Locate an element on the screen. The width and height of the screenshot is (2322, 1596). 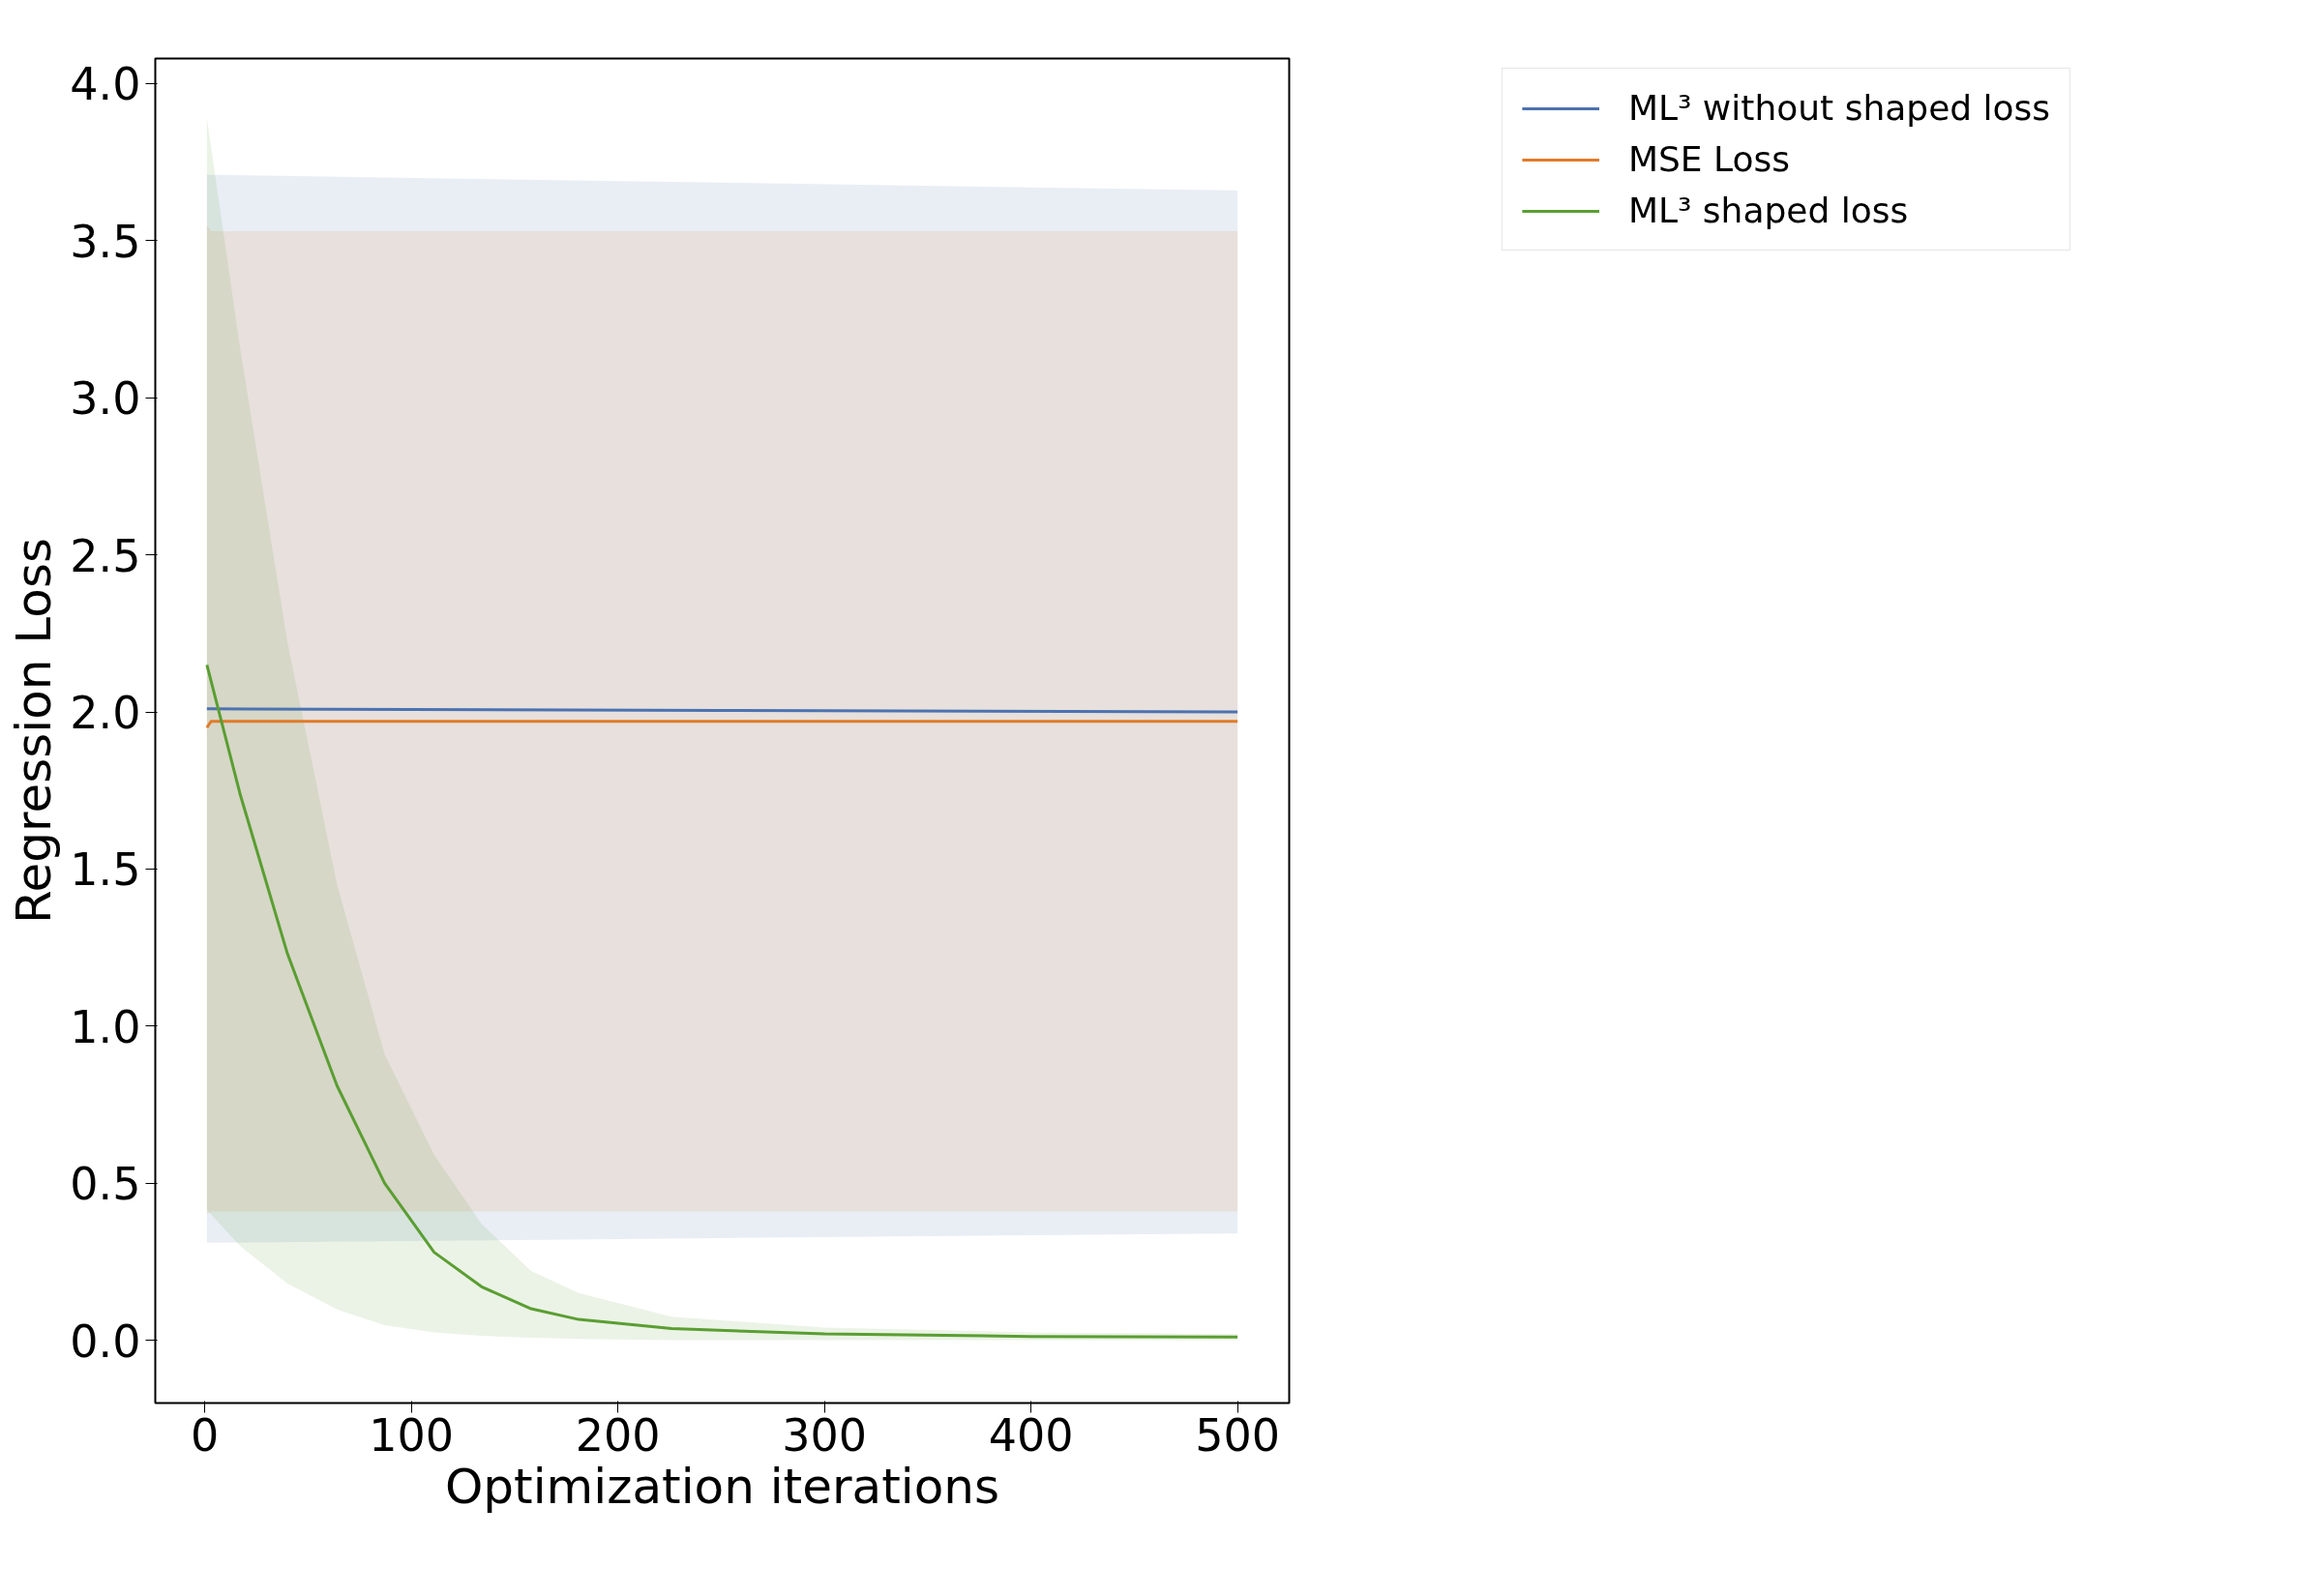
legend-label: ML³ shaped loss is located at coordinates (1768, 210).